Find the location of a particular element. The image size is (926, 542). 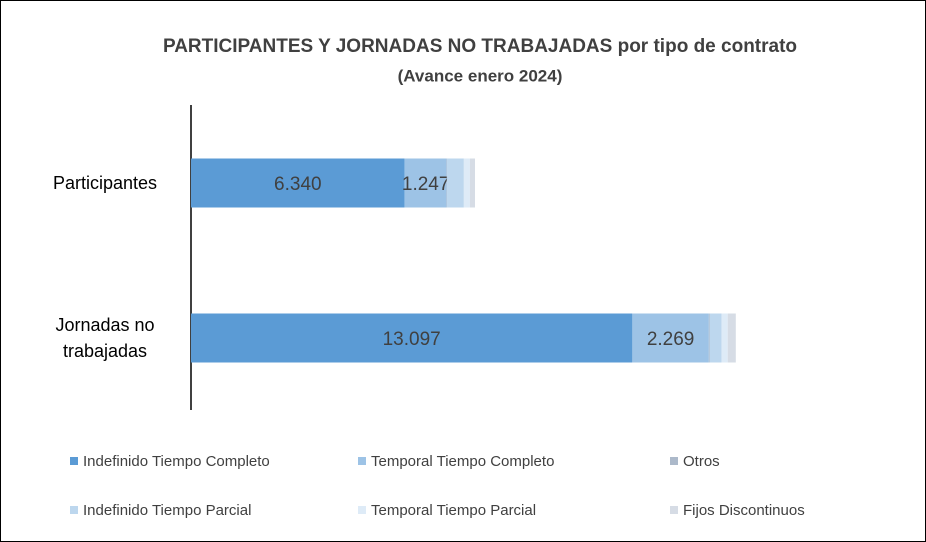

legend-label: Otros is located at coordinates (701, 461).